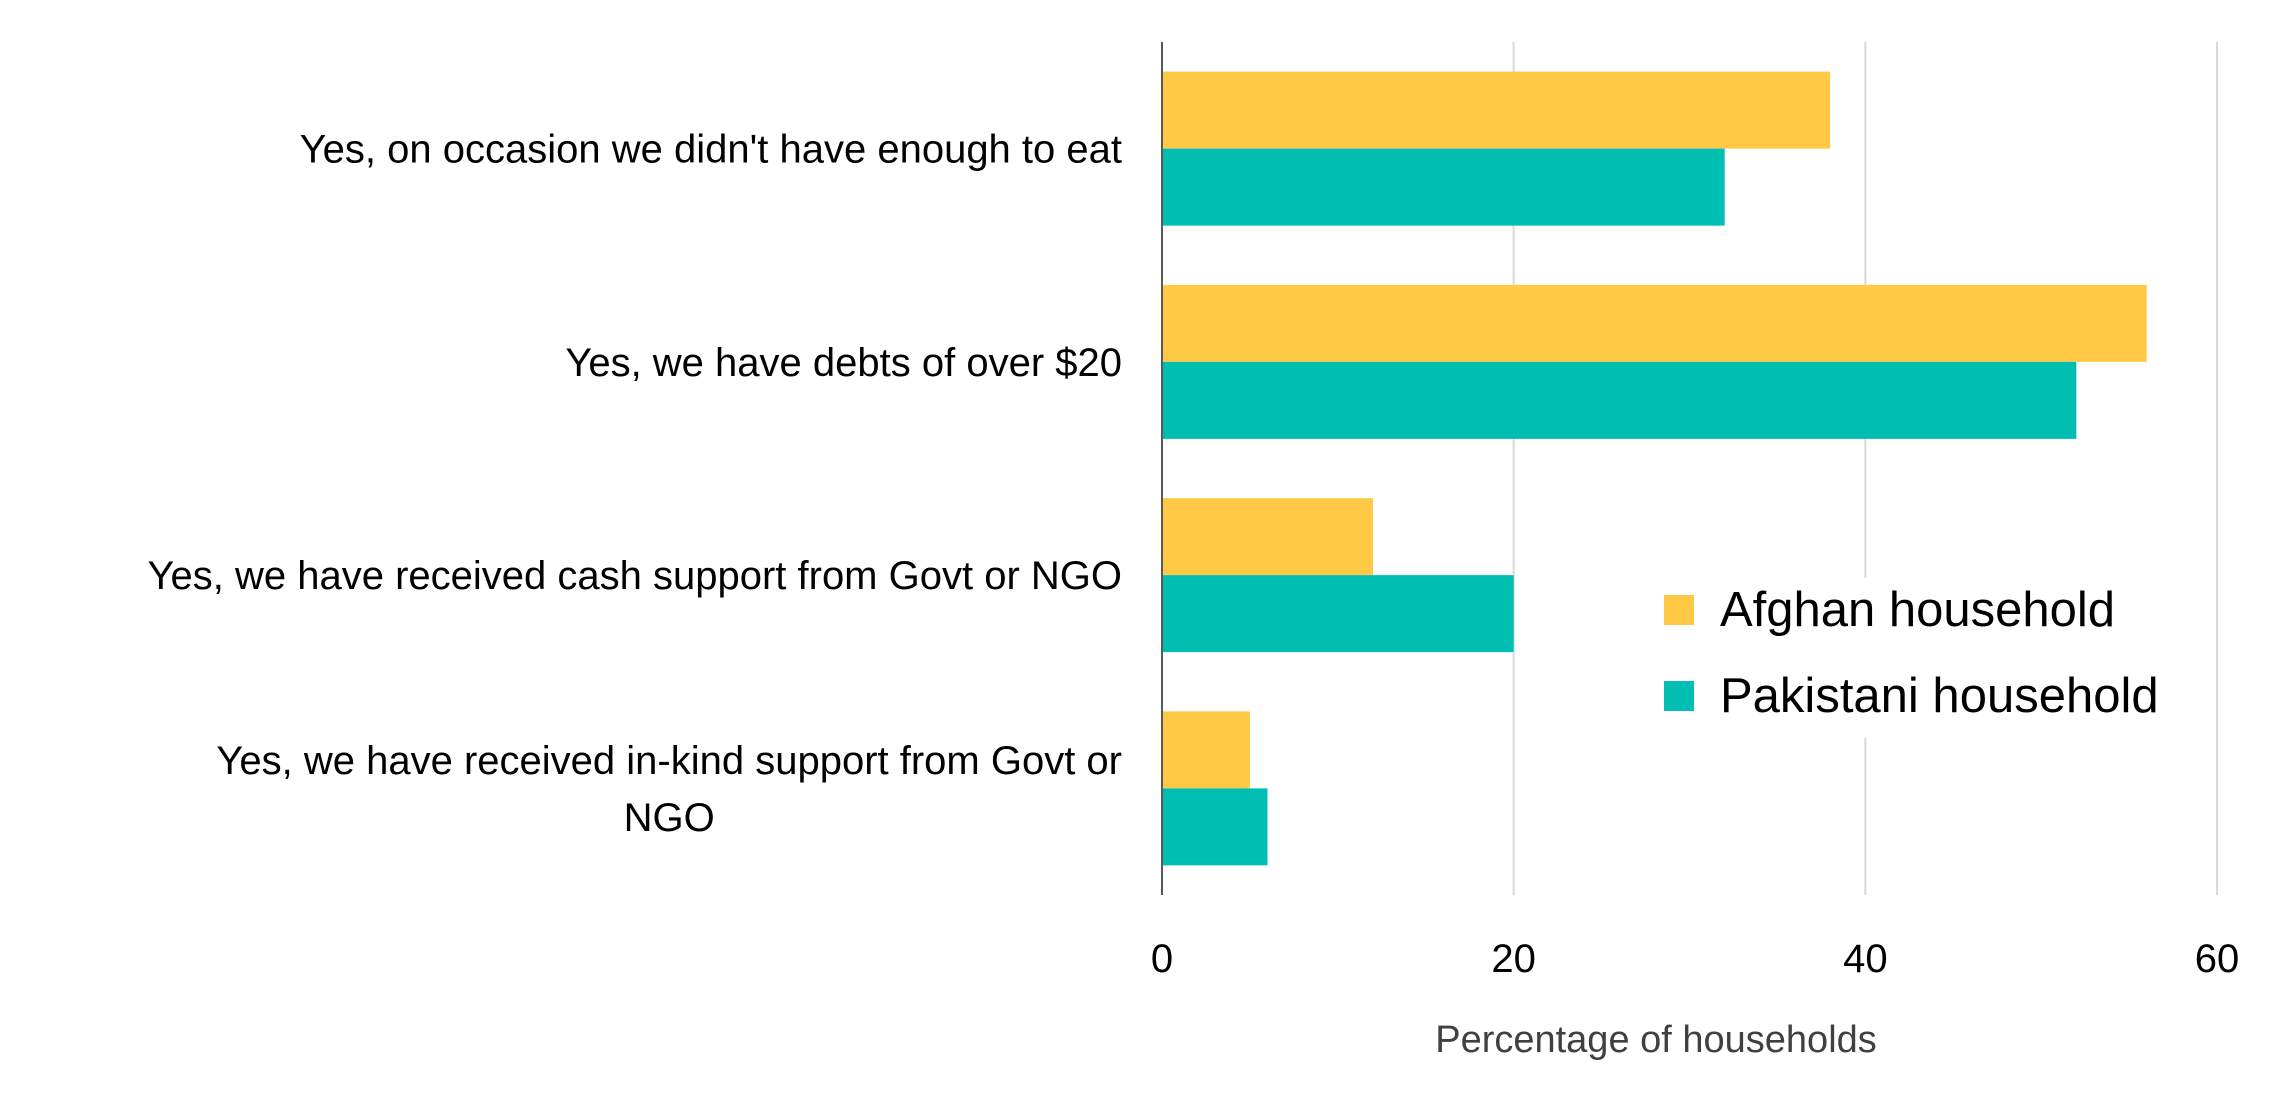 Image resolution: width=2285 pixels, height=1113 pixels. What do you see at coordinates (1513, 959) in the screenshot?
I see `x-tick-label: 20` at bounding box center [1513, 959].